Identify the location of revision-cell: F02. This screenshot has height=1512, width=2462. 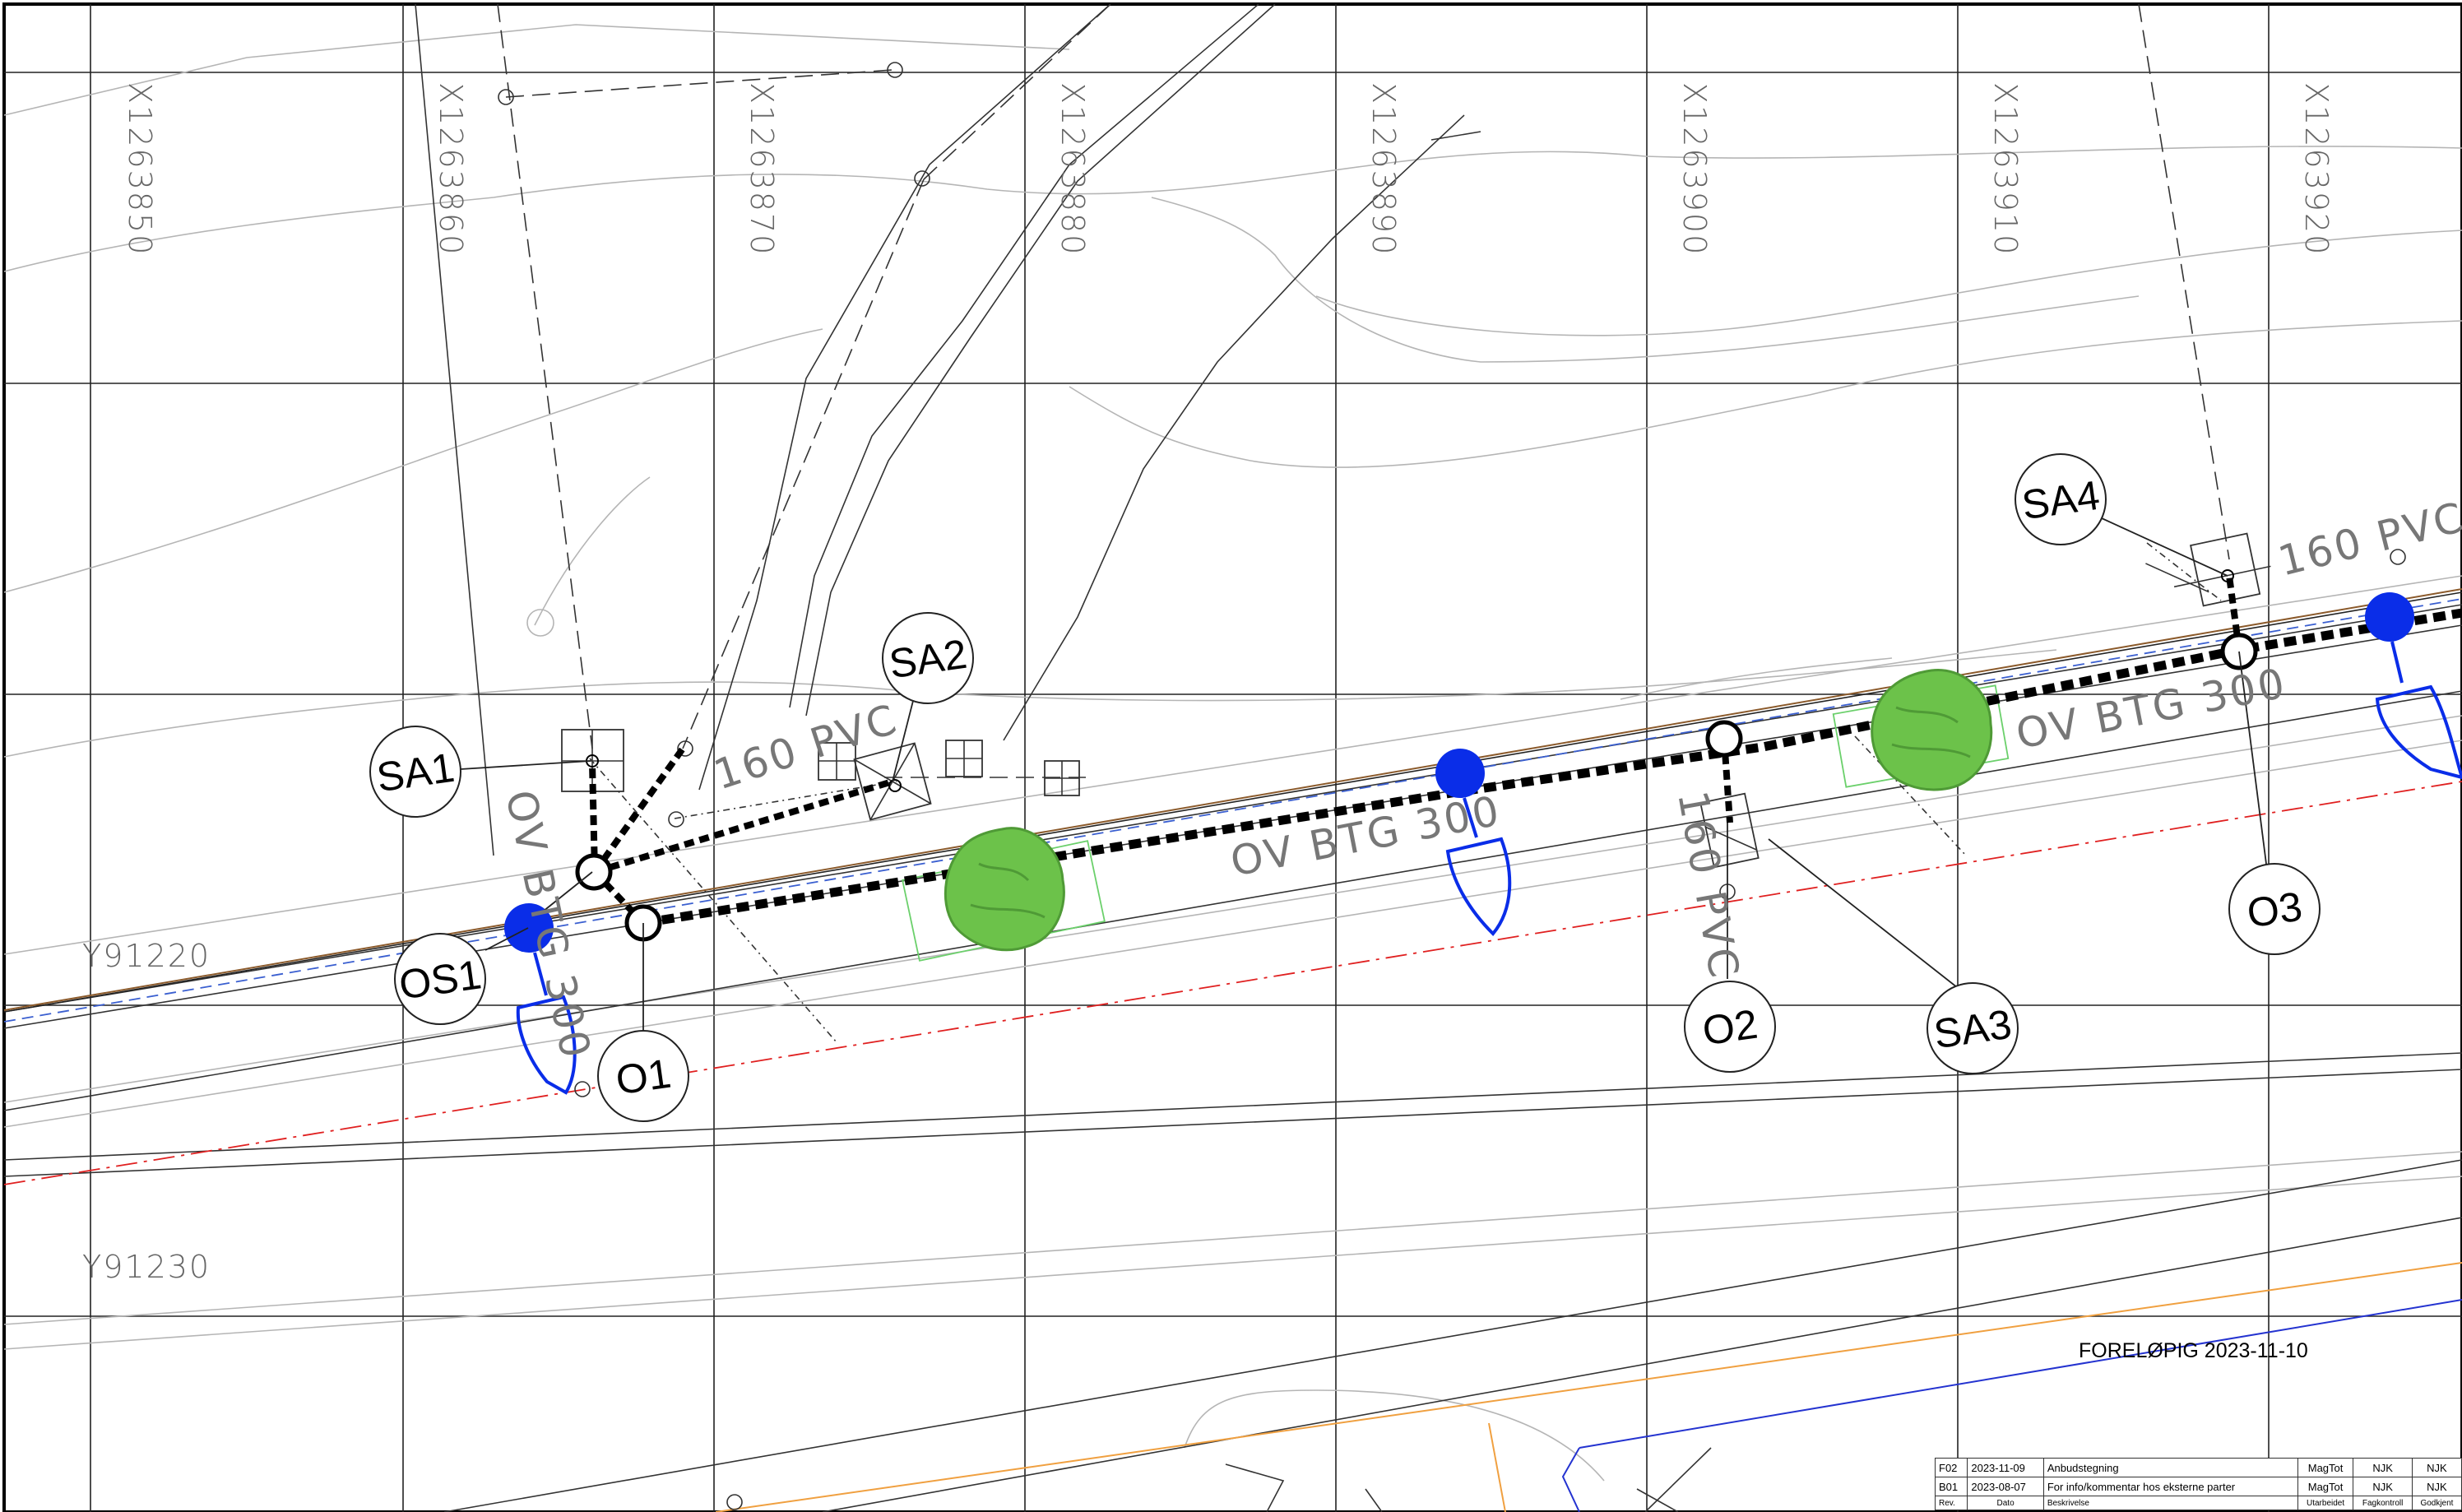
(1951, 1467).